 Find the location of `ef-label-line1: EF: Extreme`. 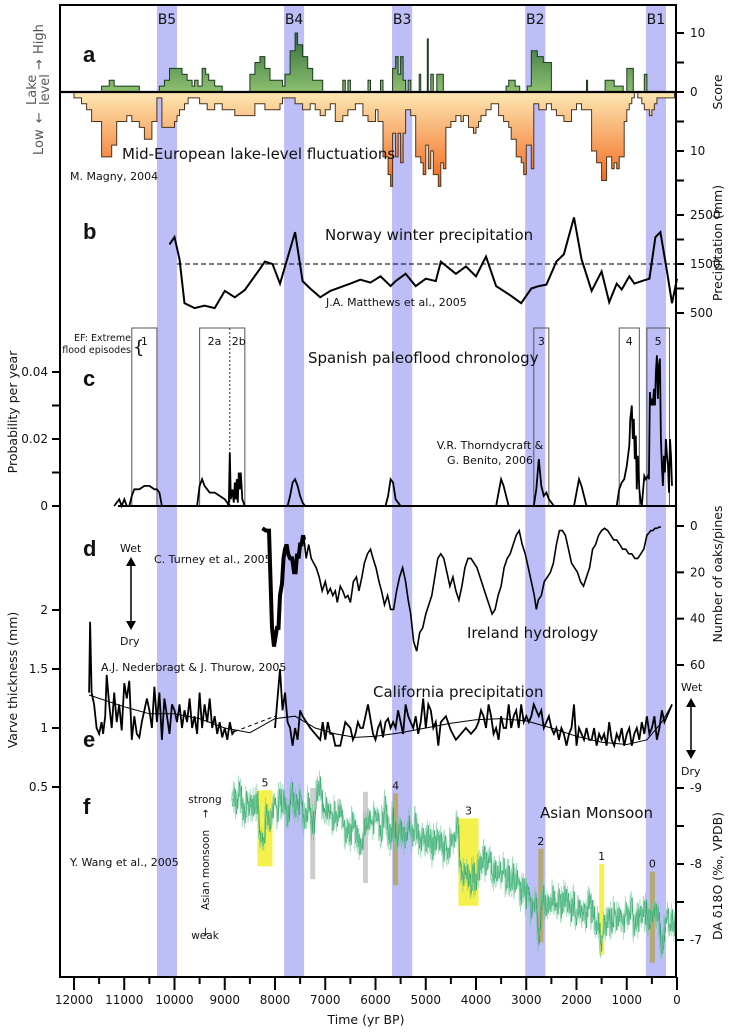

ef-label-line1: EF: Extreme is located at coordinates (102, 338).